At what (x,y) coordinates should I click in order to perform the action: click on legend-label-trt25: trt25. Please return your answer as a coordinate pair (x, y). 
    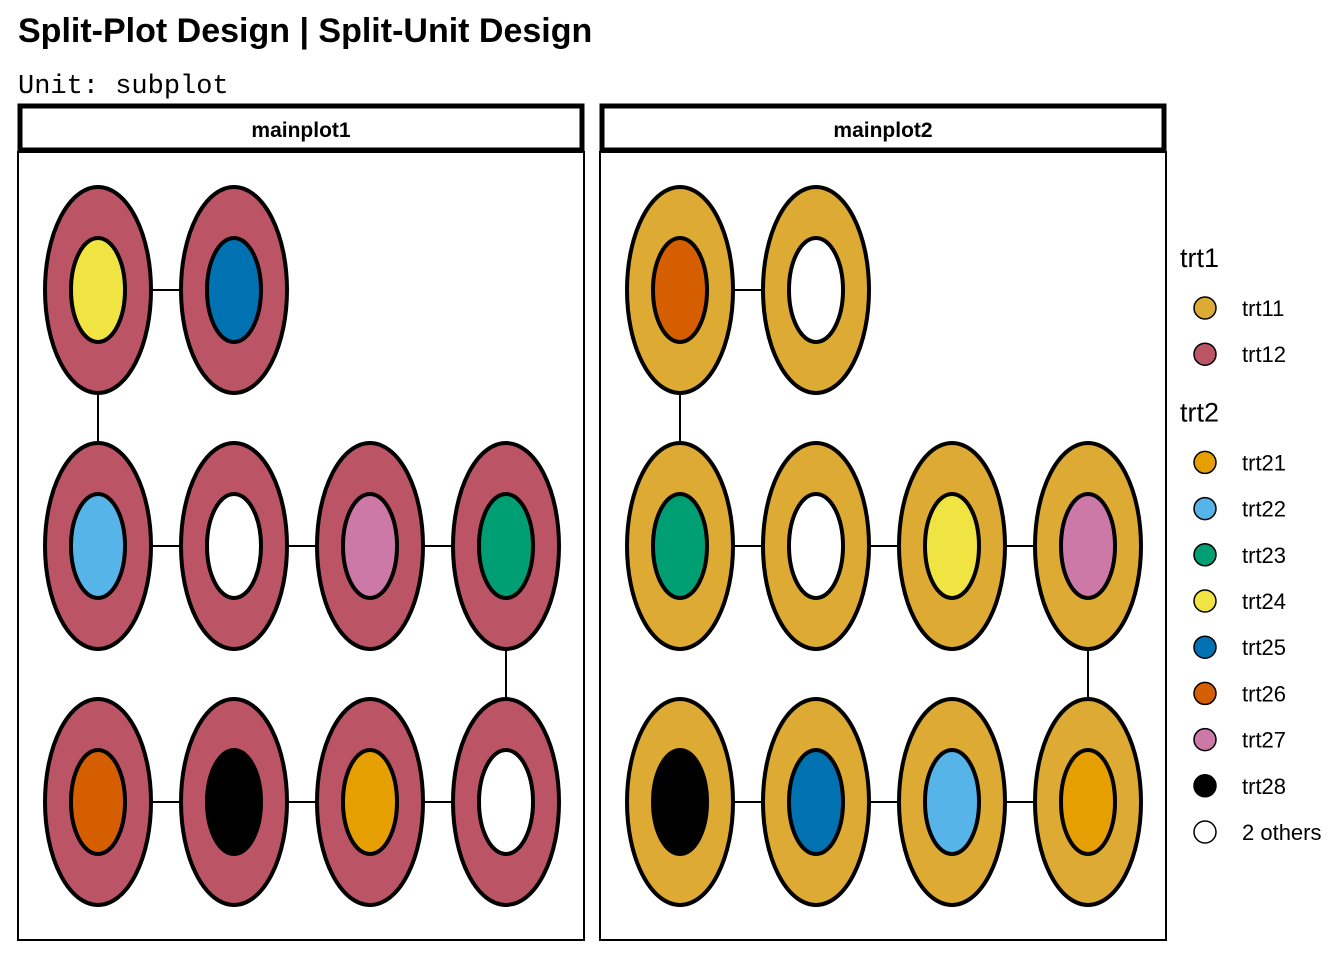
    Looking at the image, I should click on (1264, 647).